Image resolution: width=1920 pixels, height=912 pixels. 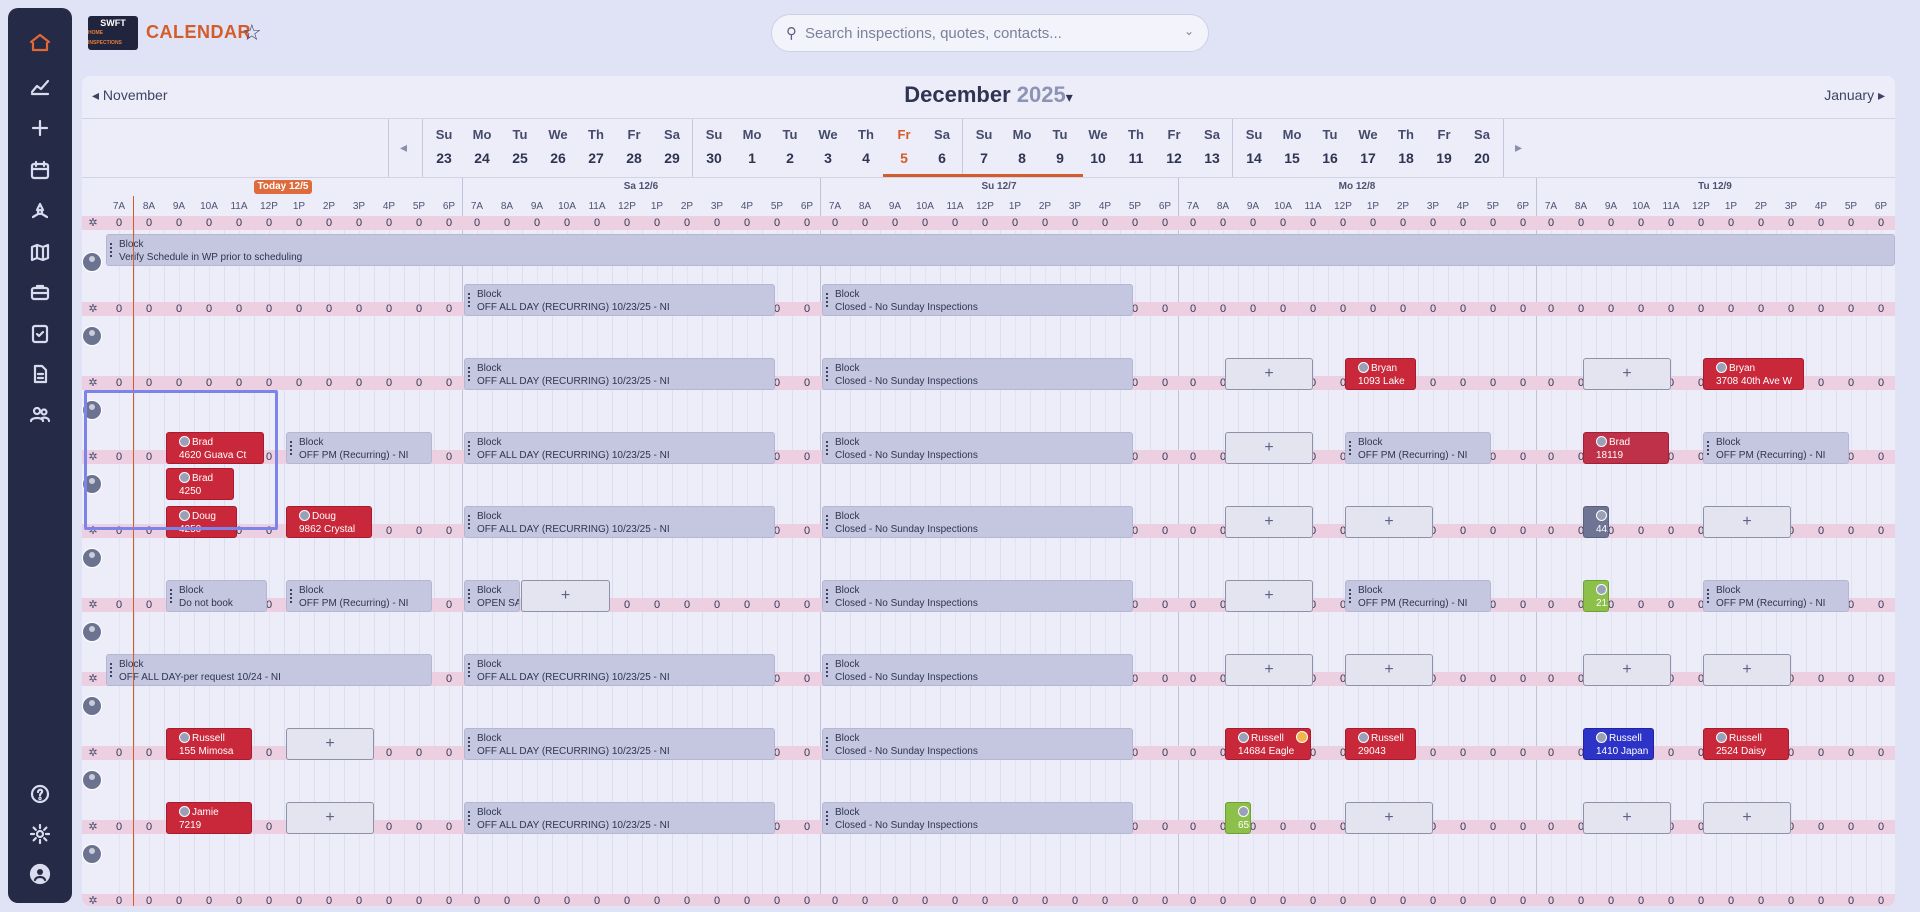 I want to click on account-icon, so click(x=40, y=874).